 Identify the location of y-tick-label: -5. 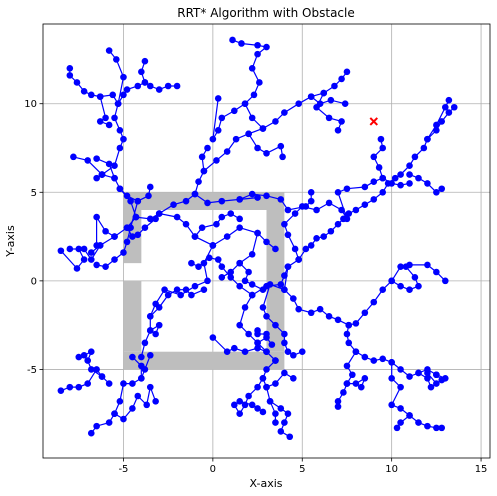
(32, 370).